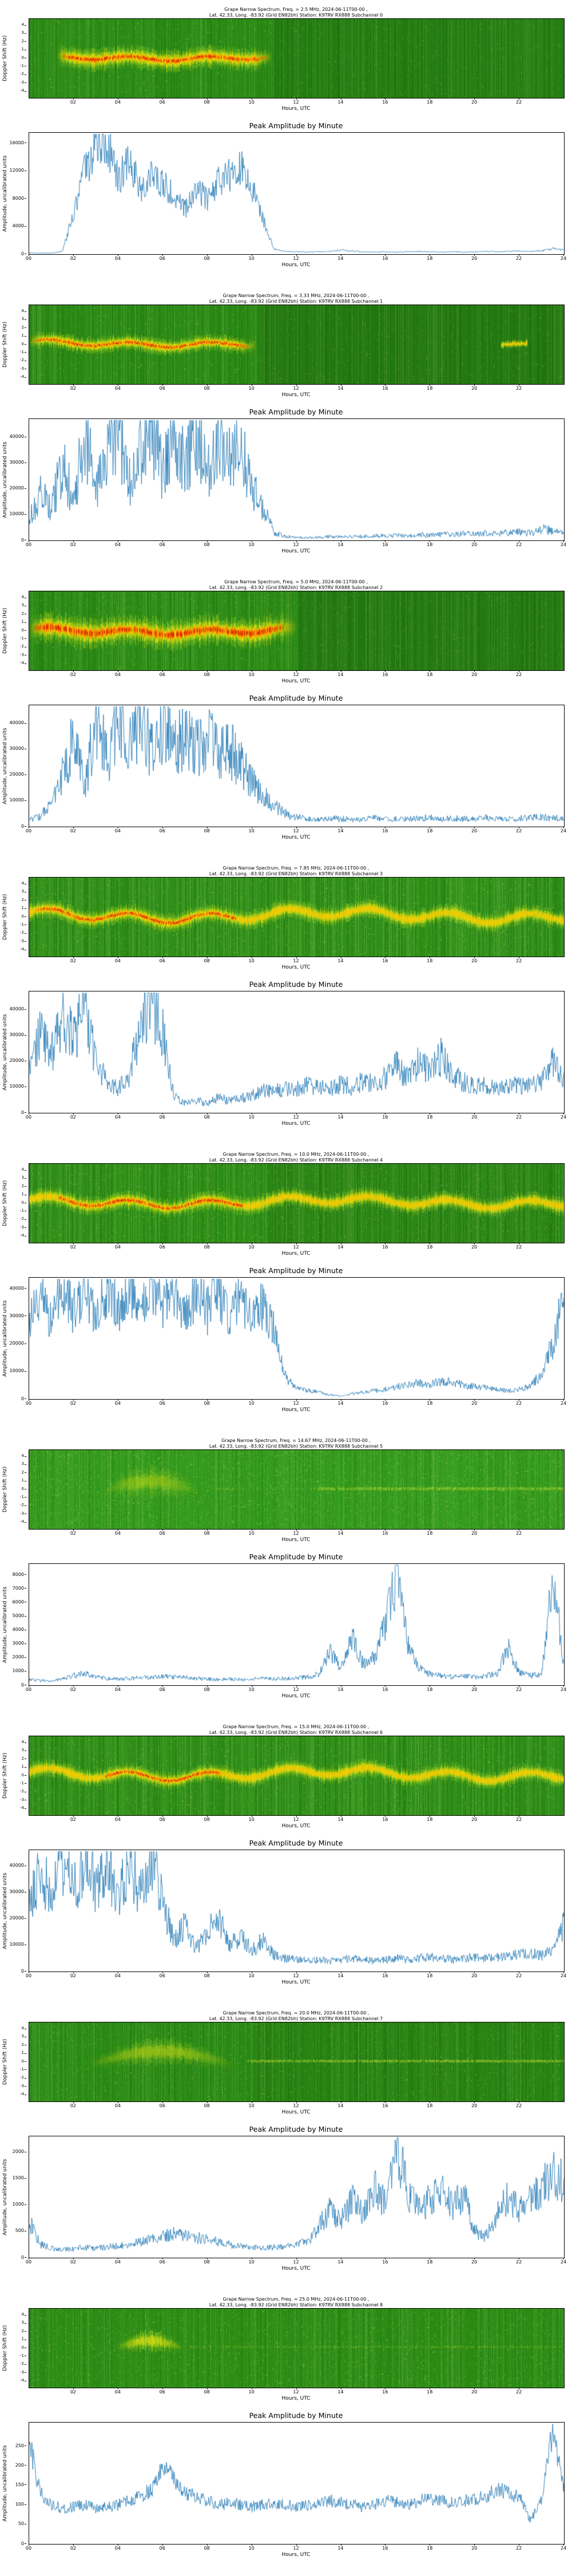 The image size is (572, 2576). Describe the element at coordinates (28, 2547) in the screenshot. I see `x-tick-label: 00` at that location.